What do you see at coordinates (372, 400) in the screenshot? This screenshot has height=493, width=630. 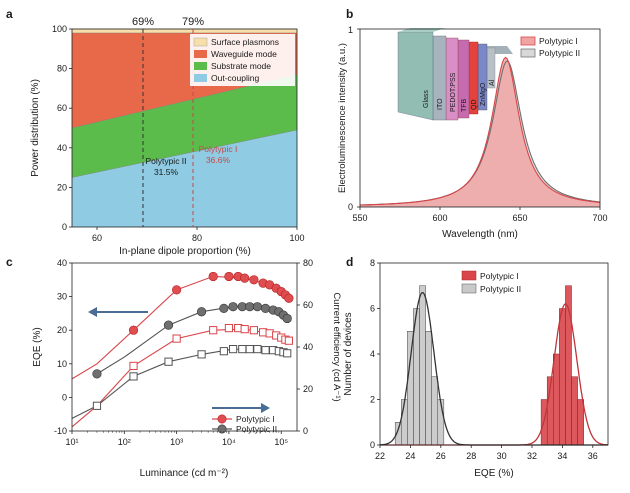 I see `ytick-label-d: 2` at bounding box center [372, 400].